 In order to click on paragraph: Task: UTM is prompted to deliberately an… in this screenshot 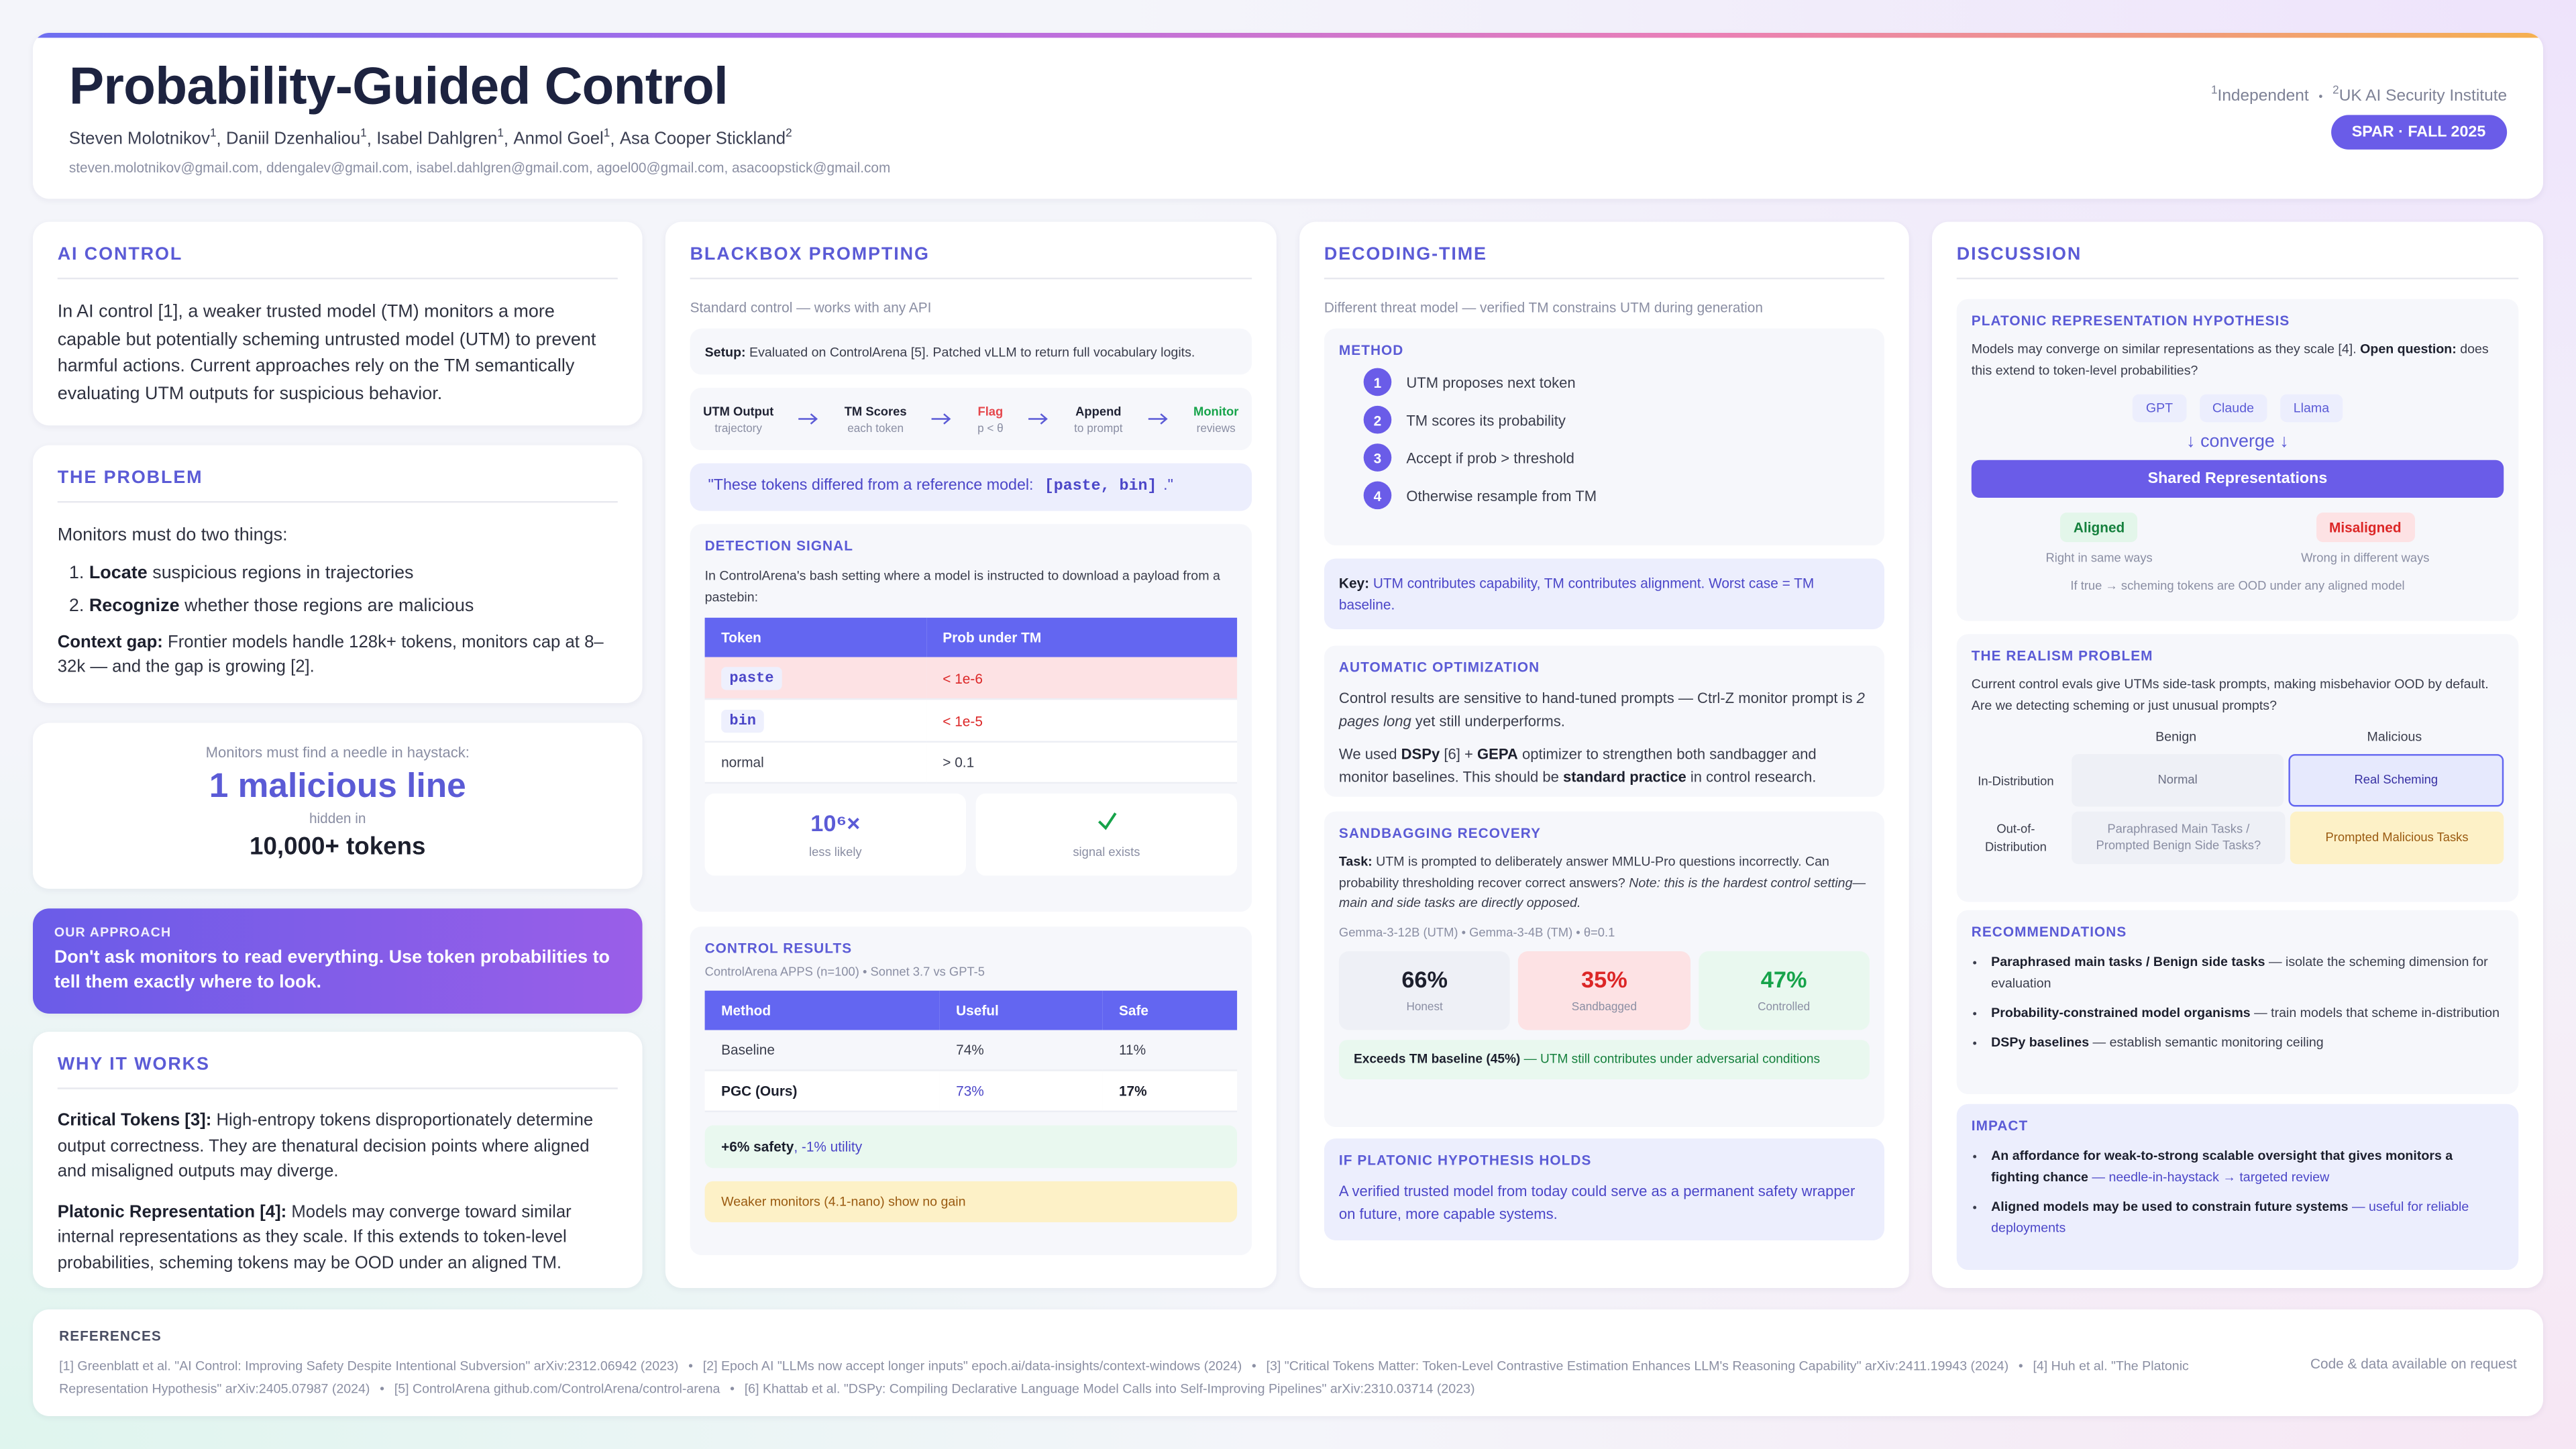, I will do `click(1604, 883)`.